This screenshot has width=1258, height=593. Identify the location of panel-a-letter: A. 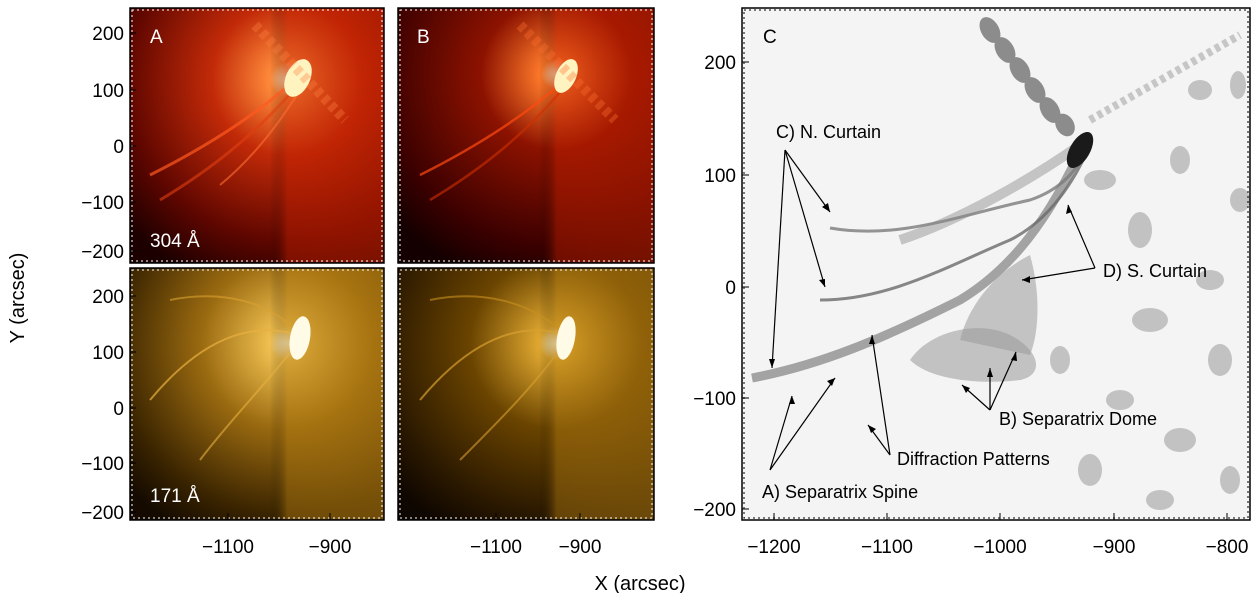
(156, 37).